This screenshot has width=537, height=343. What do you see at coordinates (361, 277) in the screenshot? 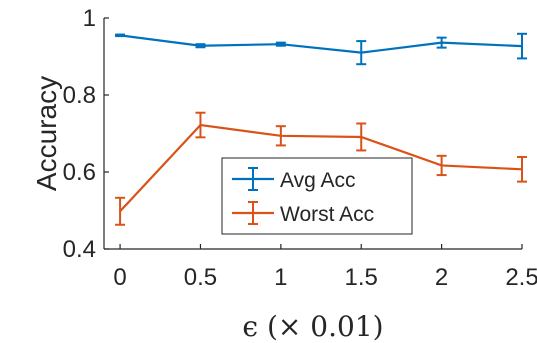
I see `x-tick-label: 1.5` at bounding box center [361, 277].